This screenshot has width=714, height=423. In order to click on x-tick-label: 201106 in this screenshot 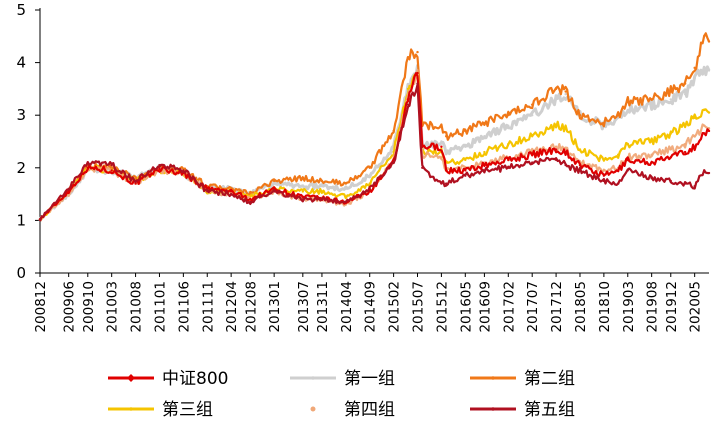, I will do `click(184, 307)`.